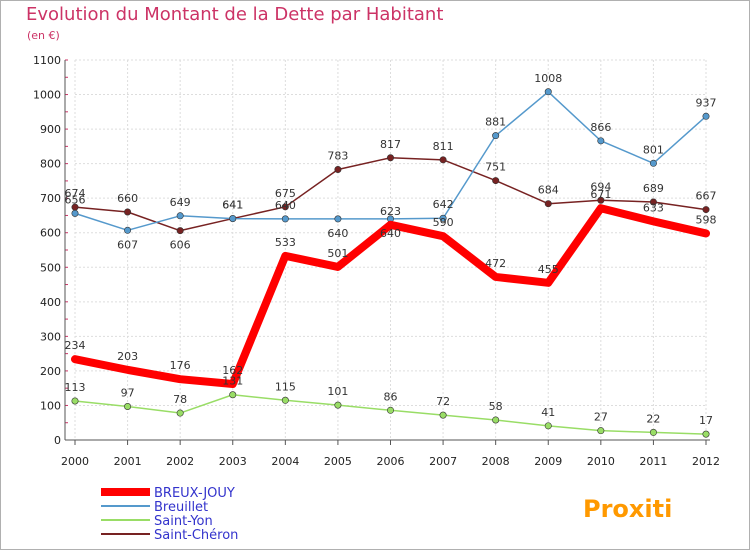  Describe the element at coordinates (653, 418) in the screenshot. I see `data-label: 22` at that location.